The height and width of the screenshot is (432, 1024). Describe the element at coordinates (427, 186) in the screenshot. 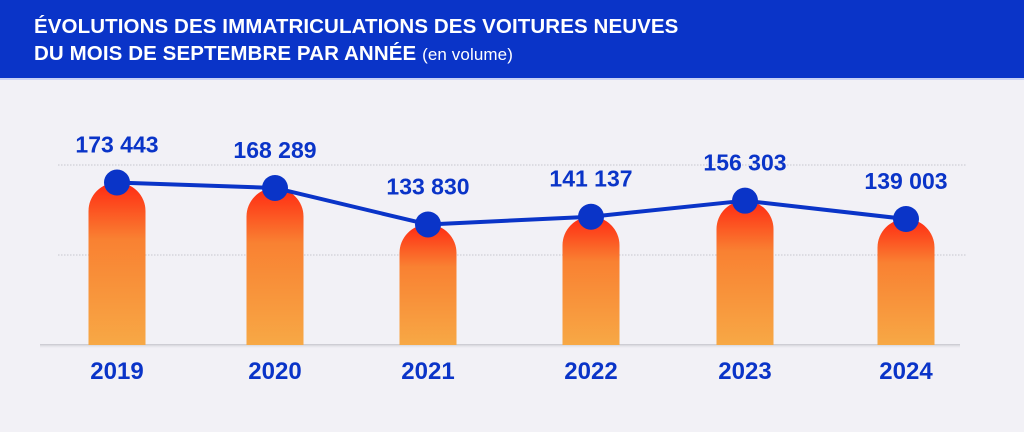

I see `value-label-2021: 133 830` at that location.